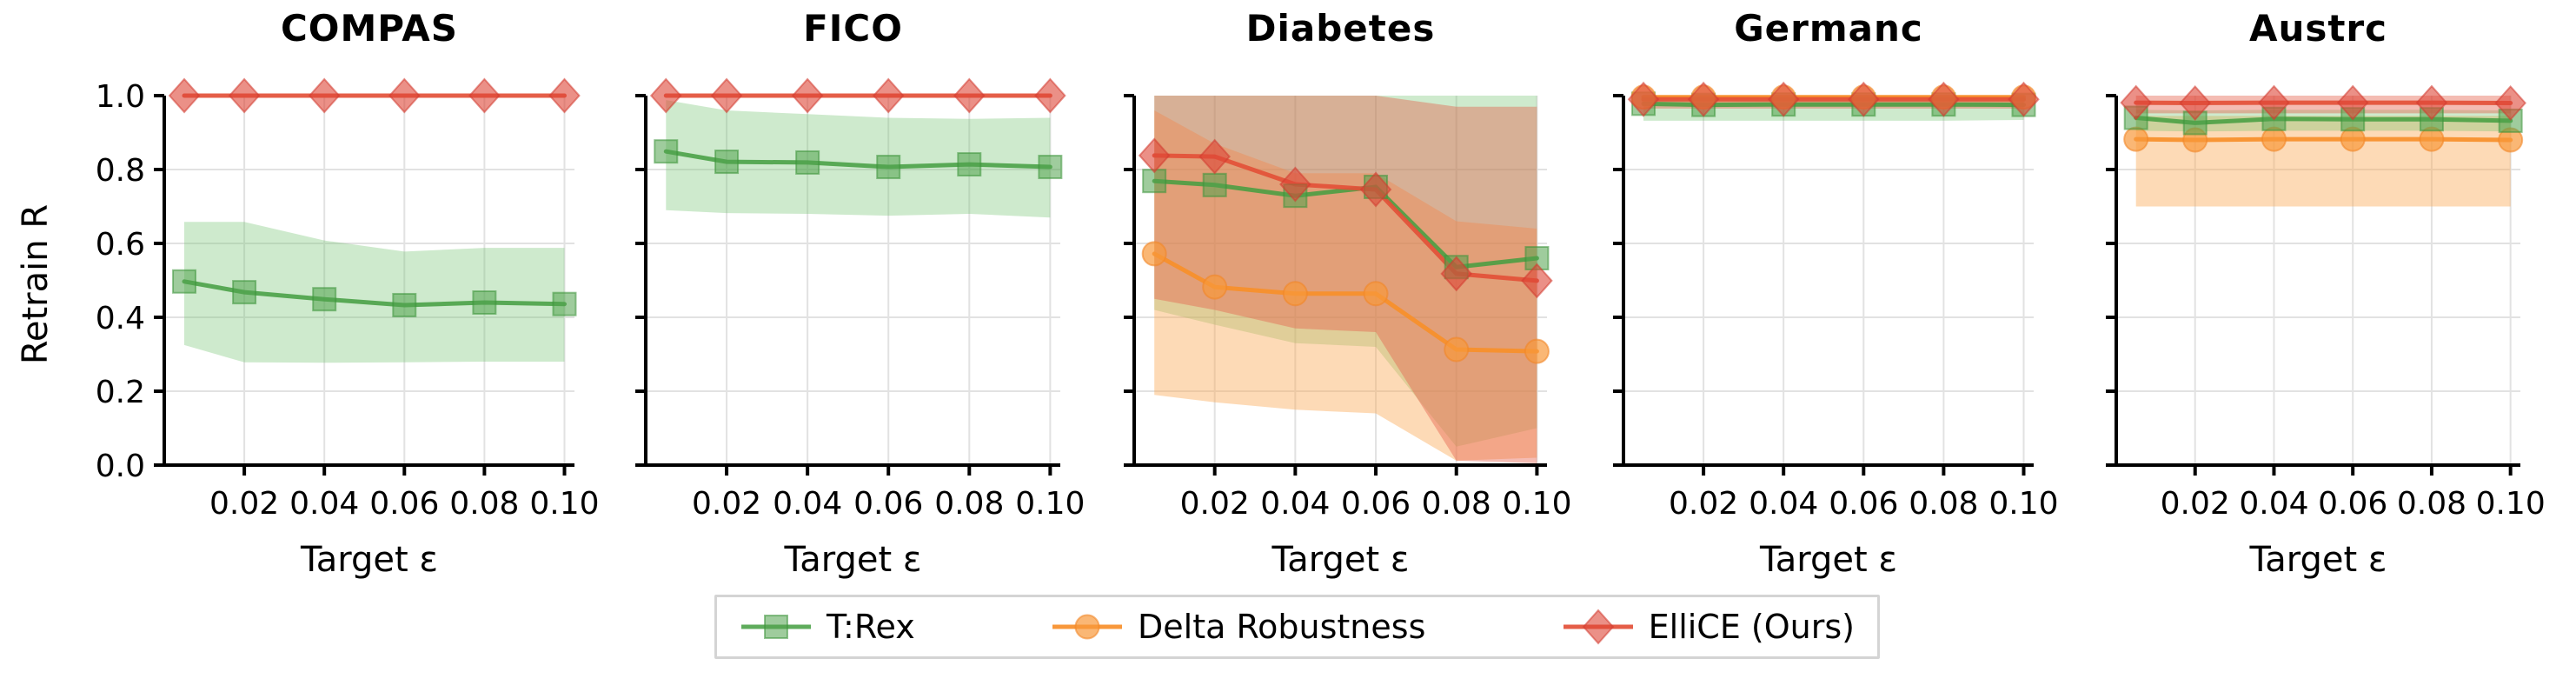 The height and width of the screenshot is (692, 2576). What do you see at coordinates (776, 627) in the screenshot?
I see `legend-square-icon` at bounding box center [776, 627].